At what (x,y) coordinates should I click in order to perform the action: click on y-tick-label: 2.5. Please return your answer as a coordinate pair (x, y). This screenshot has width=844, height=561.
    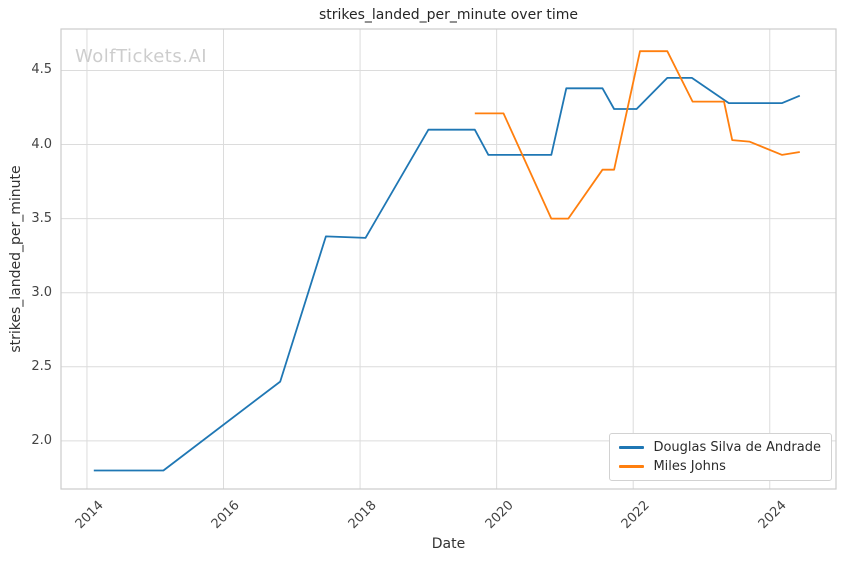
    Looking at the image, I should click on (41, 366).